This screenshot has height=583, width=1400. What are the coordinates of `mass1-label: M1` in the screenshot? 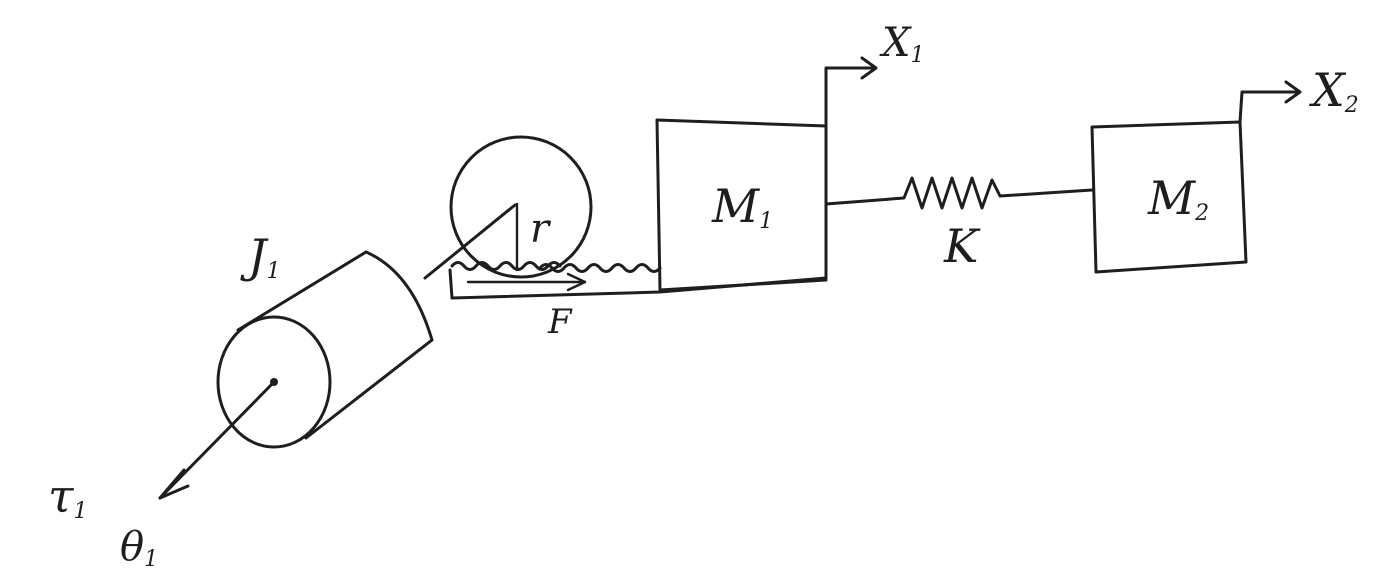 It's located at (742, 206).